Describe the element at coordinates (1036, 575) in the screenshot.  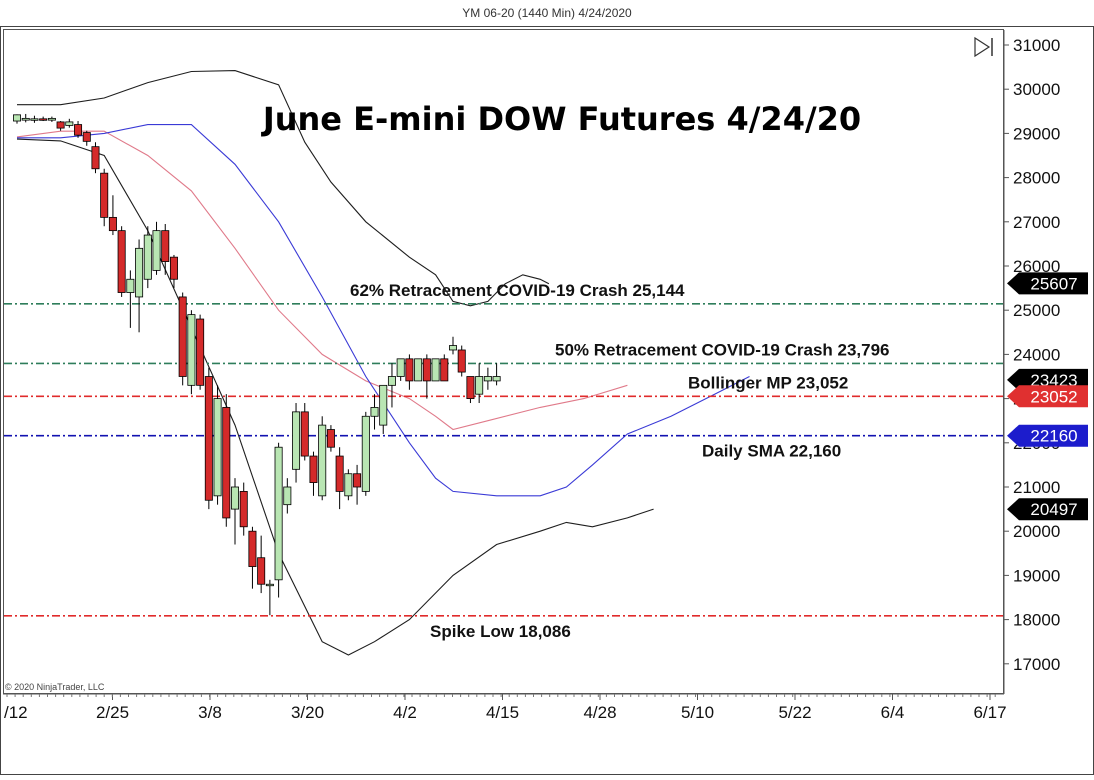
I see `y-tick-label: 19000` at that location.